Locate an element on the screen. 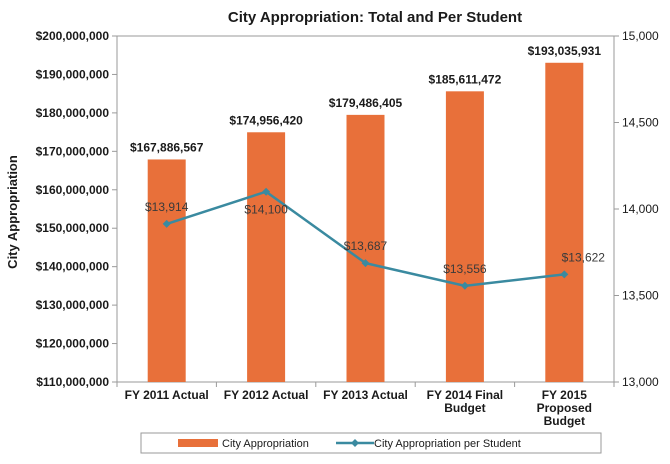 The height and width of the screenshot is (464, 670). left-axis-tick-label: $160,000,000 is located at coordinates (73, 190).